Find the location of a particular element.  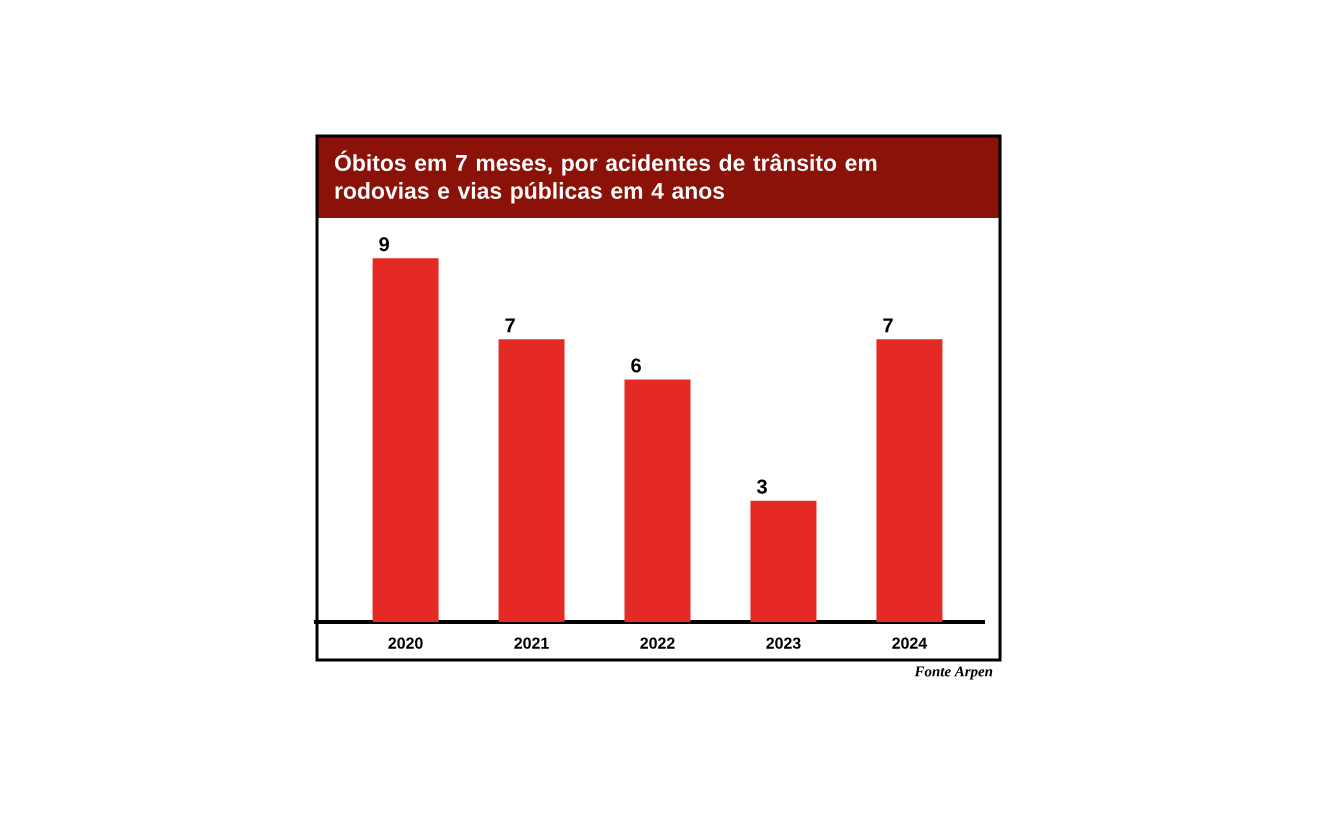

x-tick-label: 2020 is located at coordinates (405, 643).